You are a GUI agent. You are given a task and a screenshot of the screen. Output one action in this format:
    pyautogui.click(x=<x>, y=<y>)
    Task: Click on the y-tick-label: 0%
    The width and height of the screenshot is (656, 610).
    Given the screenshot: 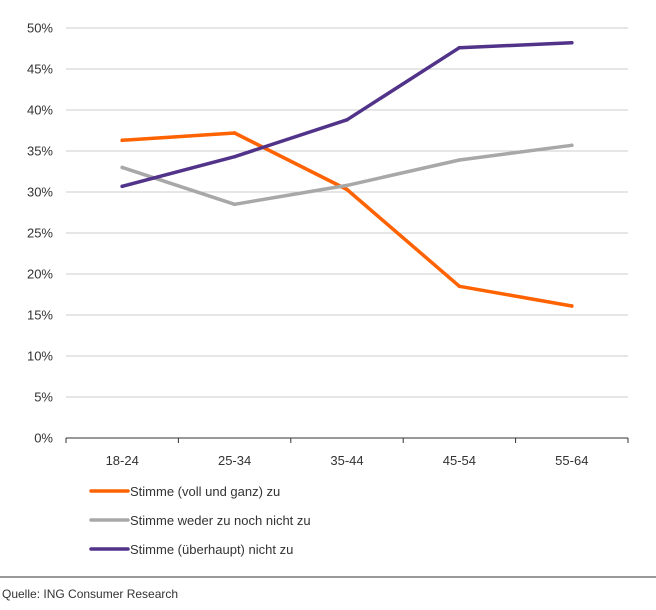 What is the action you would take?
    pyautogui.click(x=43, y=438)
    